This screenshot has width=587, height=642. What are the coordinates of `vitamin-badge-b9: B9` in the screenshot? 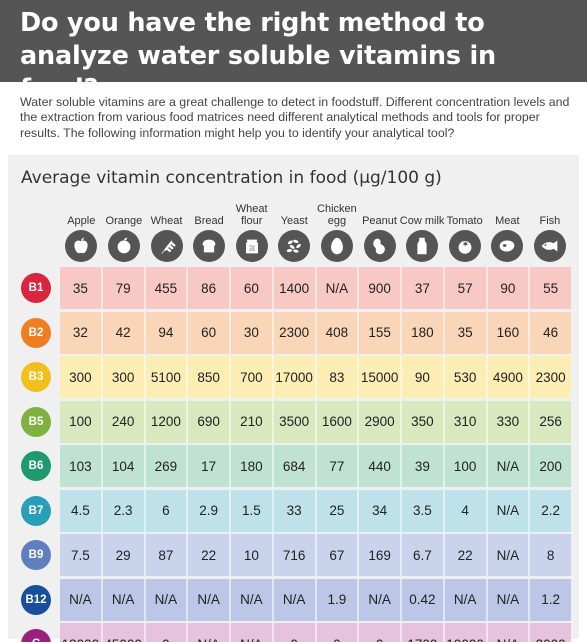 It's located at (36, 555).